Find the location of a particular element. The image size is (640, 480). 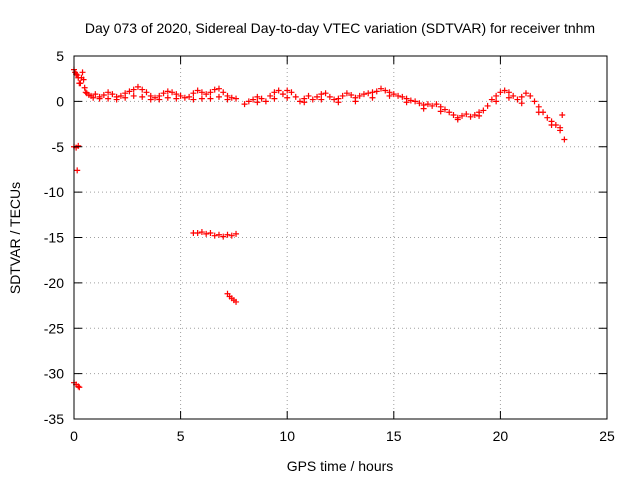

y-tick-labels: 5 0 -5 -10 -15 -20 -25 -30 -35 is located at coordinates (54, 237).